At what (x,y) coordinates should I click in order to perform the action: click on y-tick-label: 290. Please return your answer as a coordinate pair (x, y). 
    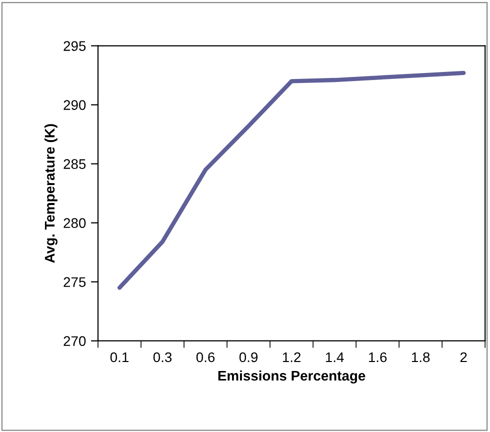
    Looking at the image, I should click on (75, 105).